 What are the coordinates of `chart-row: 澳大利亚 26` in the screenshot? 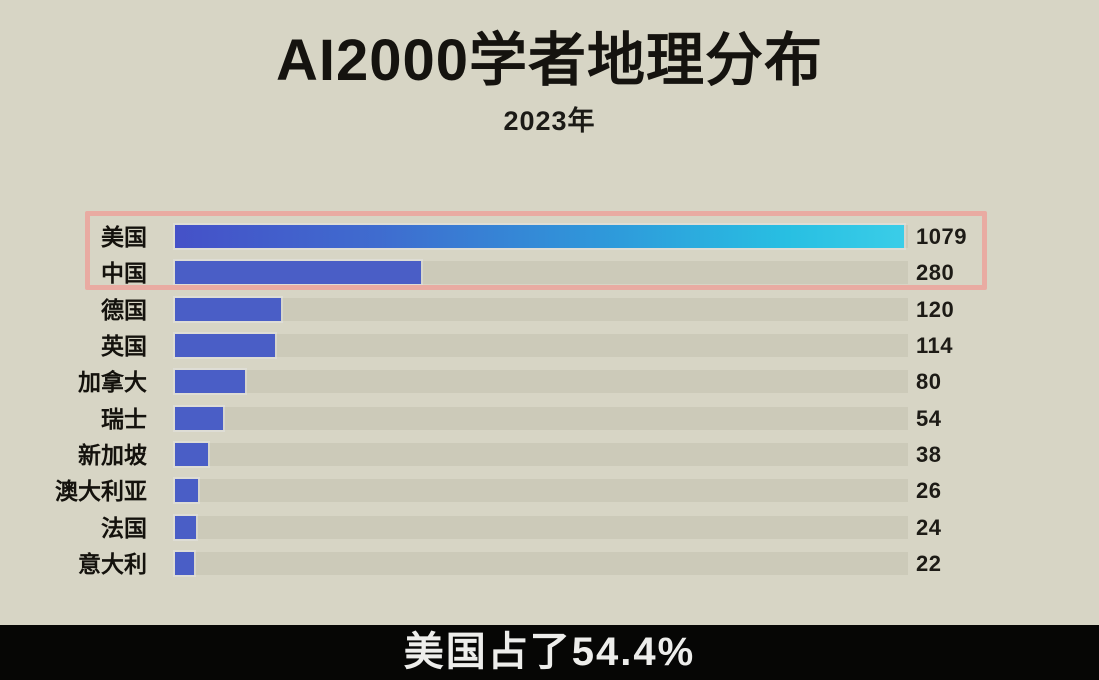 It's located at (549, 491).